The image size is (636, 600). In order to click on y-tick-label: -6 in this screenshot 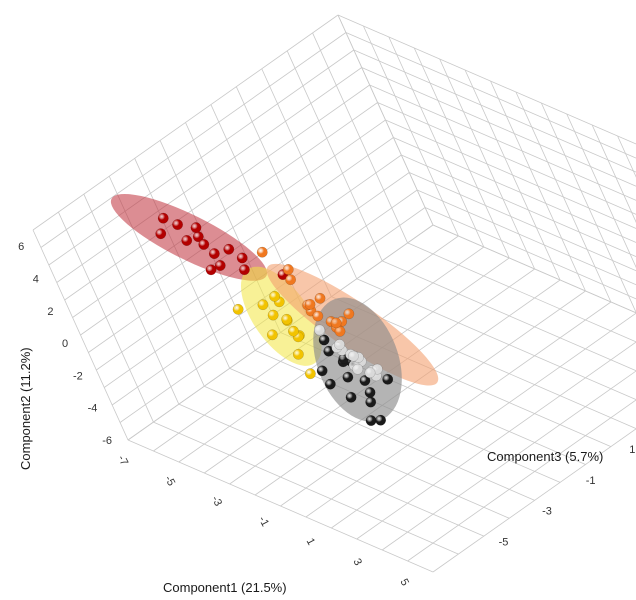, I will do `click(107, 441)`.